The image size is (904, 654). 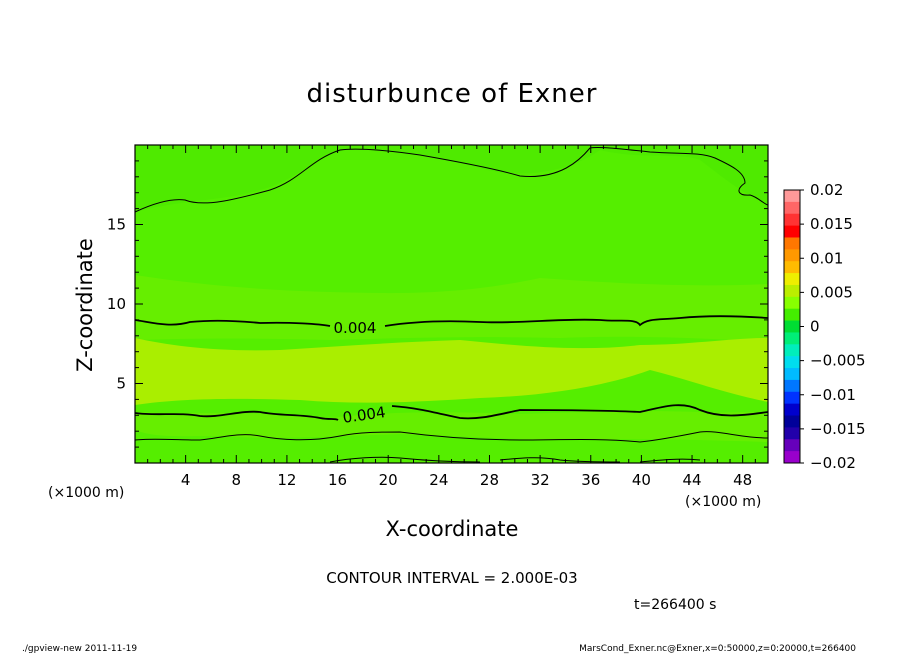 I want to click on colorbar-tick-label: −0.015, so click(x=838, y=429).